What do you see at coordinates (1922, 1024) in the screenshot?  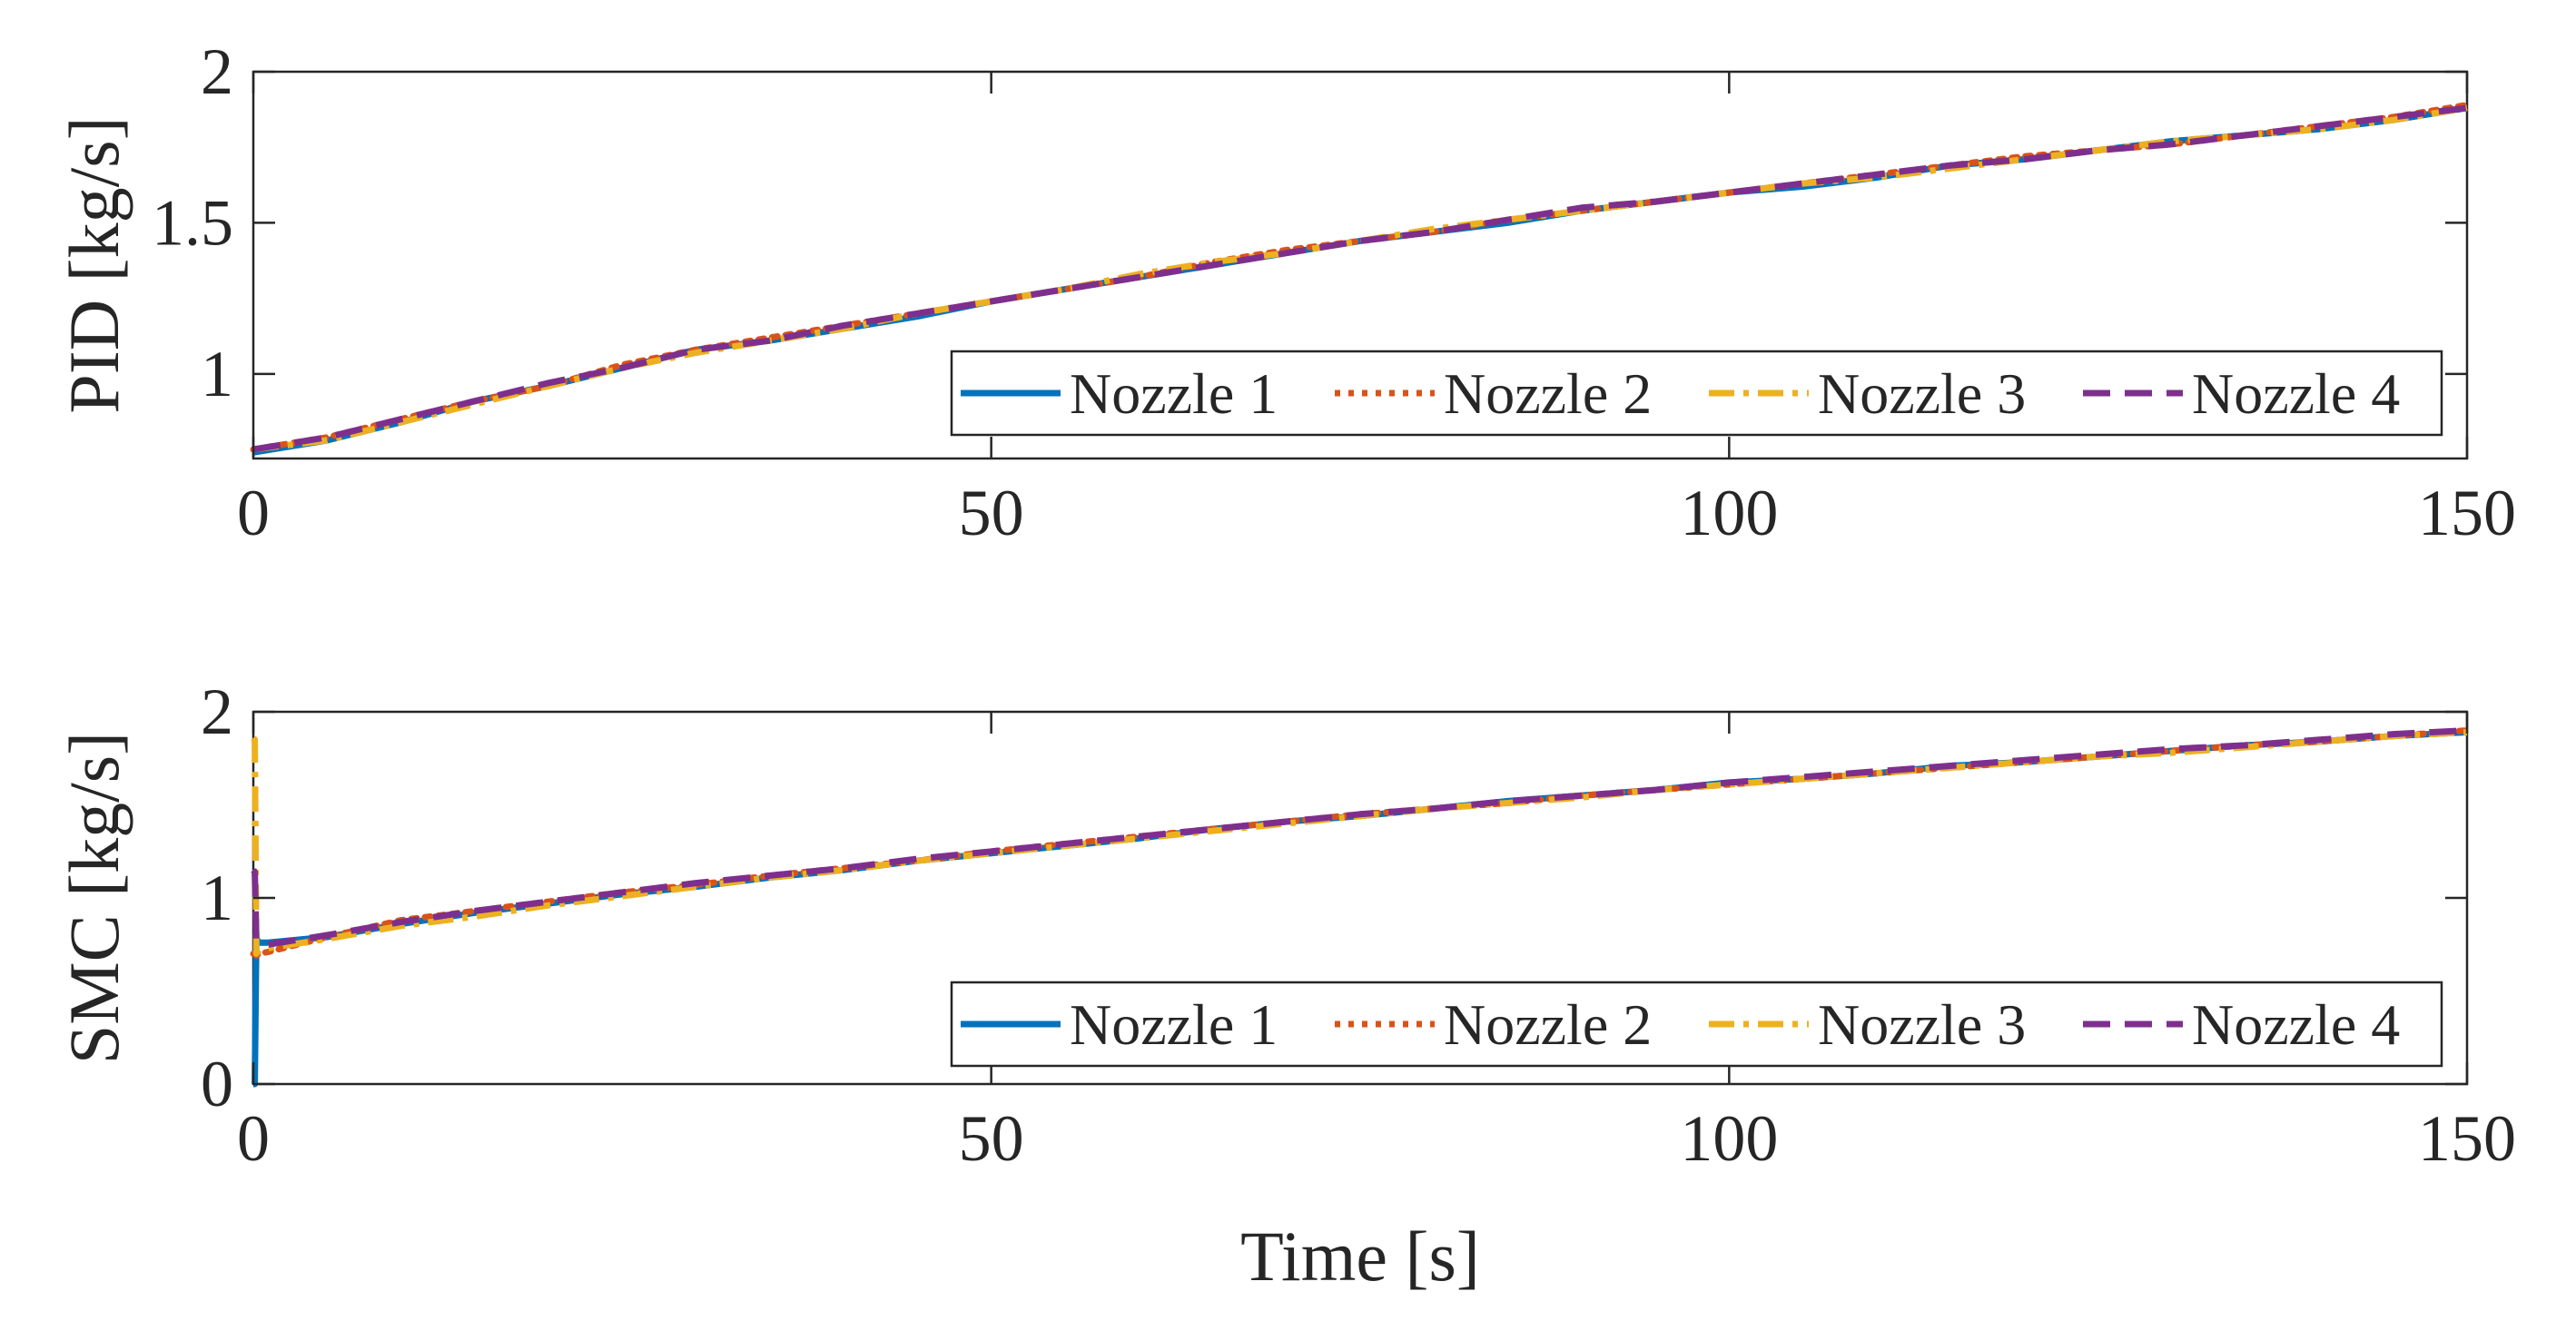 I see `smc-legend-label-3: Nozzle 3` at bounding box center [1922, 1024].